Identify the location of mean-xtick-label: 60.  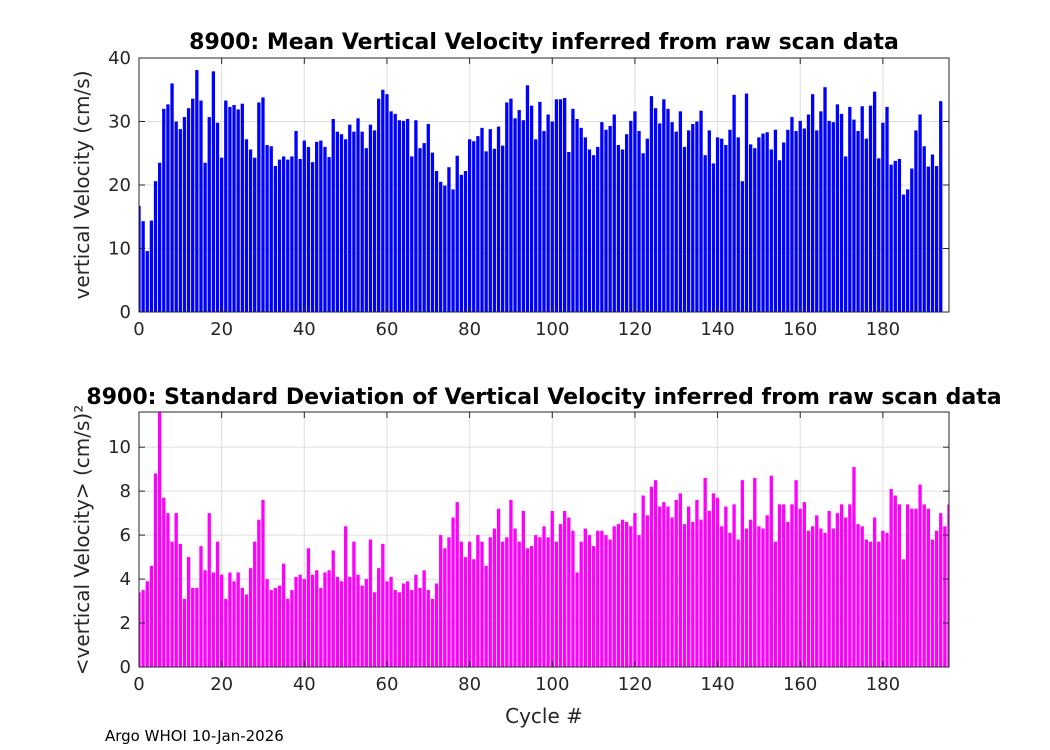
(387, 329).